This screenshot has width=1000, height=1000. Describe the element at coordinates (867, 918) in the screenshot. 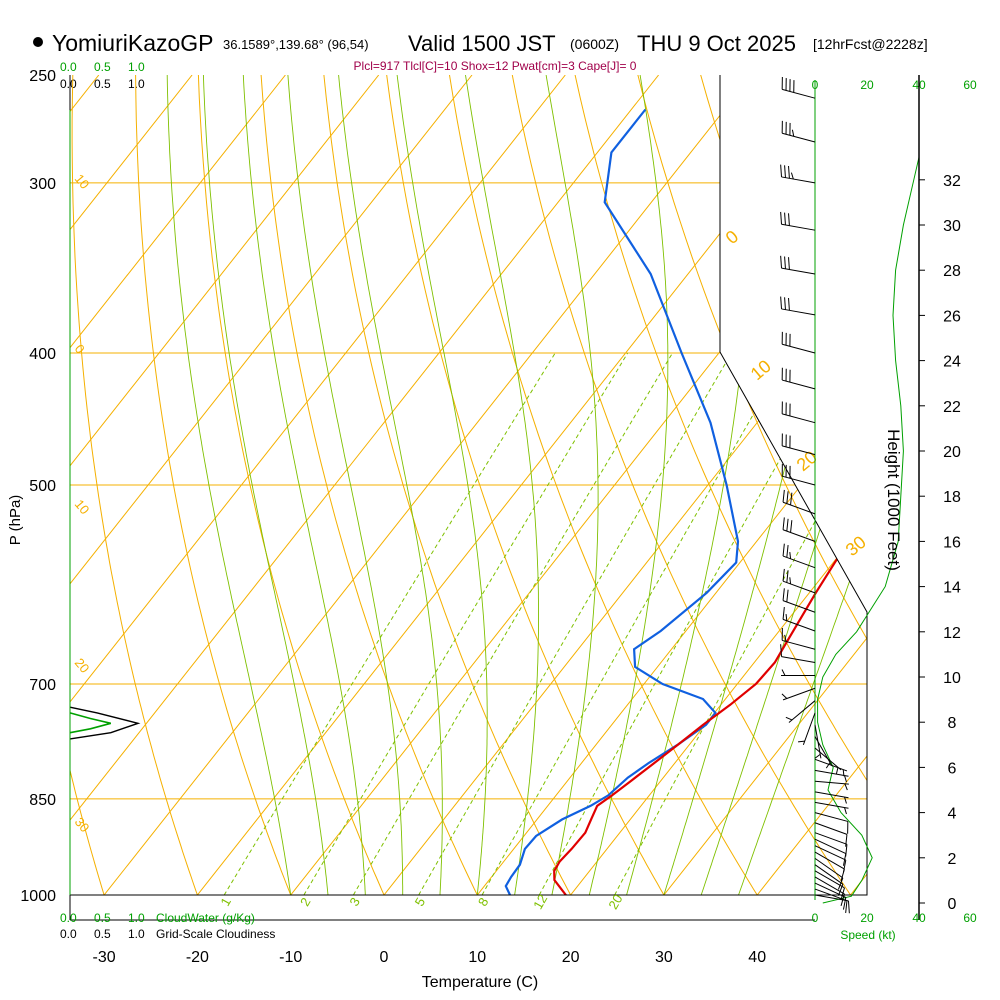

I see `speed-scale-1: 20` at that location.